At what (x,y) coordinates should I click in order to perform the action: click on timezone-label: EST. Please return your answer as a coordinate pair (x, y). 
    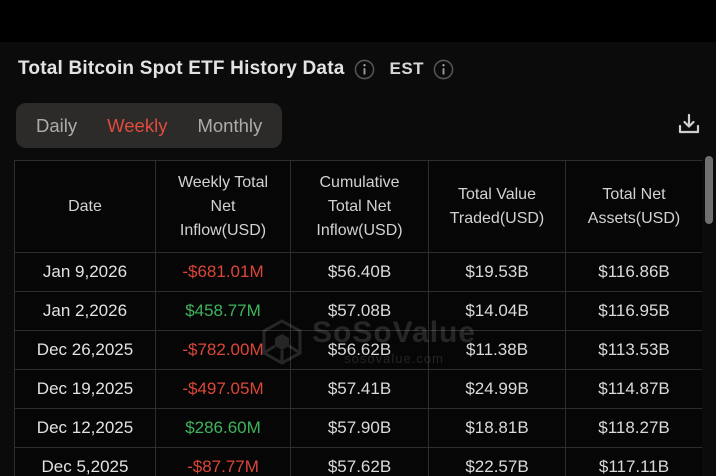
    Looking at the image, I should click on (407, 68).